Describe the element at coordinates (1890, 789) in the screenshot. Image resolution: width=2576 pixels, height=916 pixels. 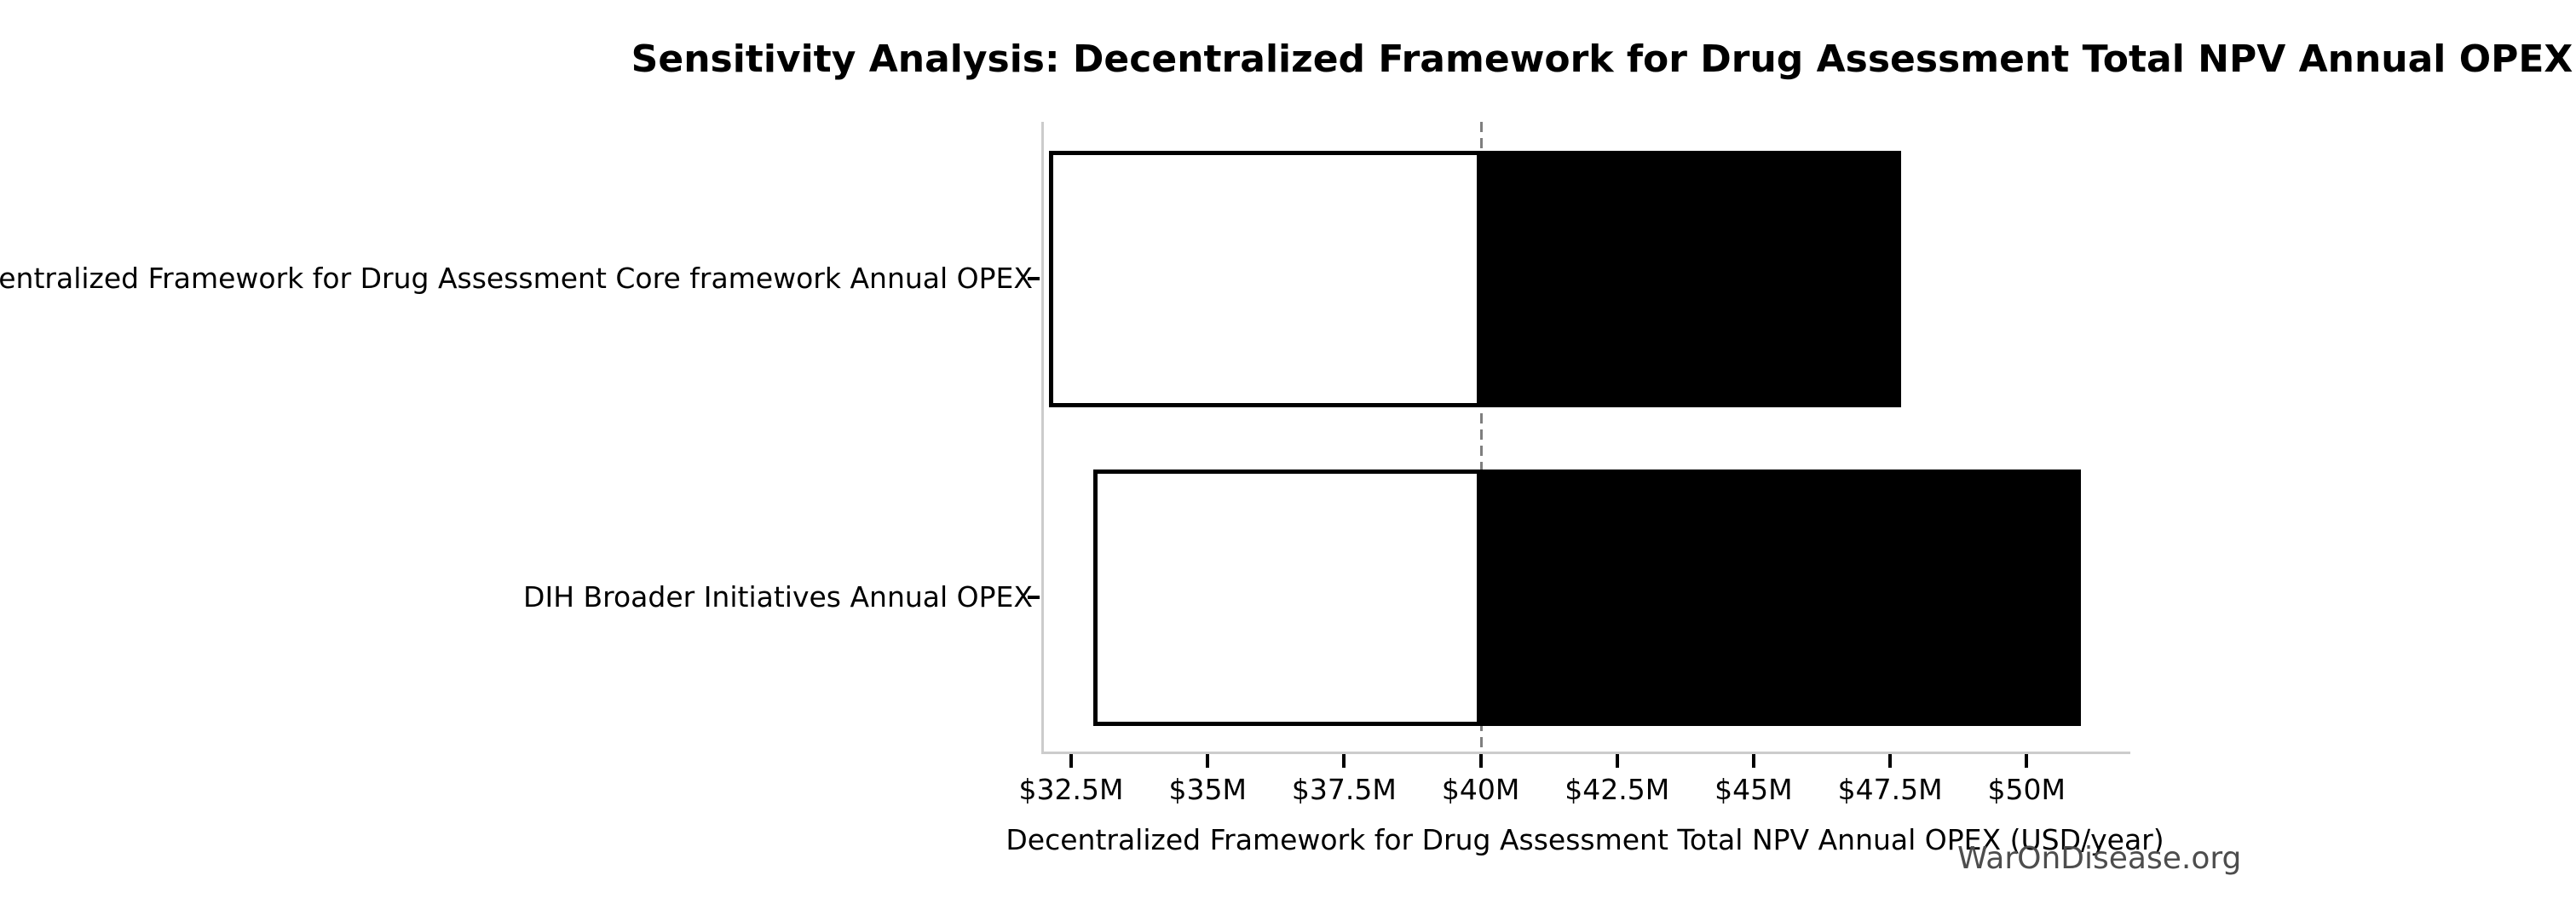
I see `x-tick-label: $47.5M` at that location.